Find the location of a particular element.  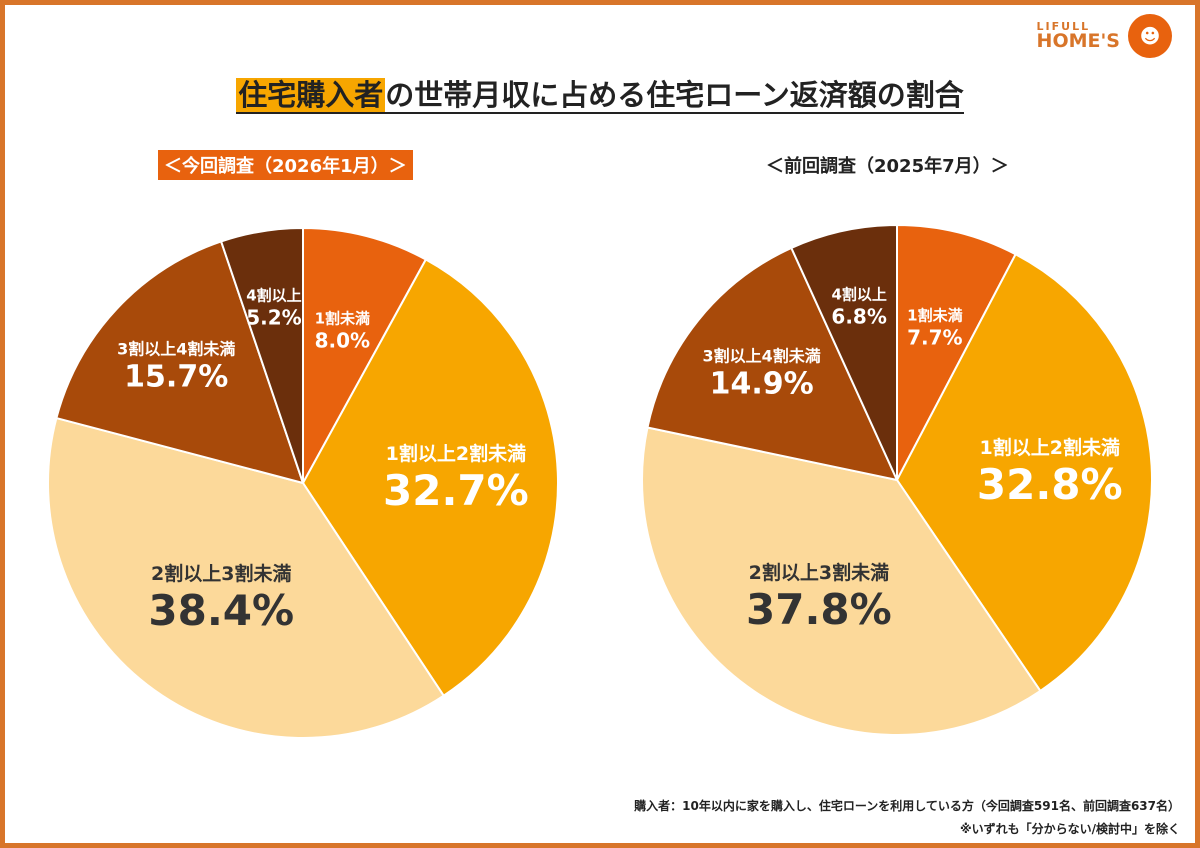

logo: LIFULL HOME'S ☻ is located at coordinates (1104, 36).